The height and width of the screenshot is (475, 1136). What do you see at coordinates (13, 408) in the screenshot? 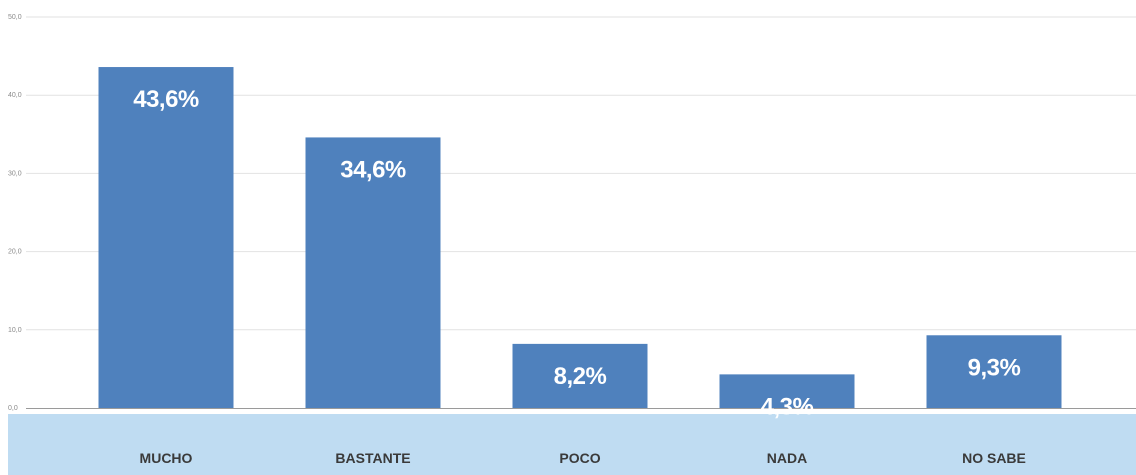
I see `y-tick-label: 0,0` at bounding box center [13, 408].